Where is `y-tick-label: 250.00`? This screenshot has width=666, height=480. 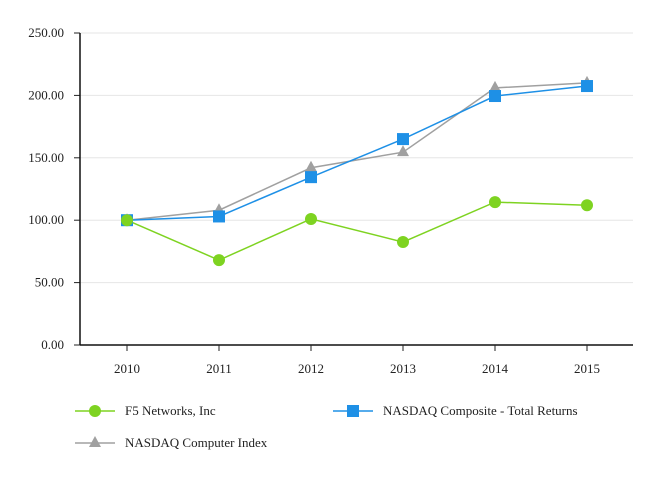 y-tick-label: 250.00 is located at coordinates (46, 32).